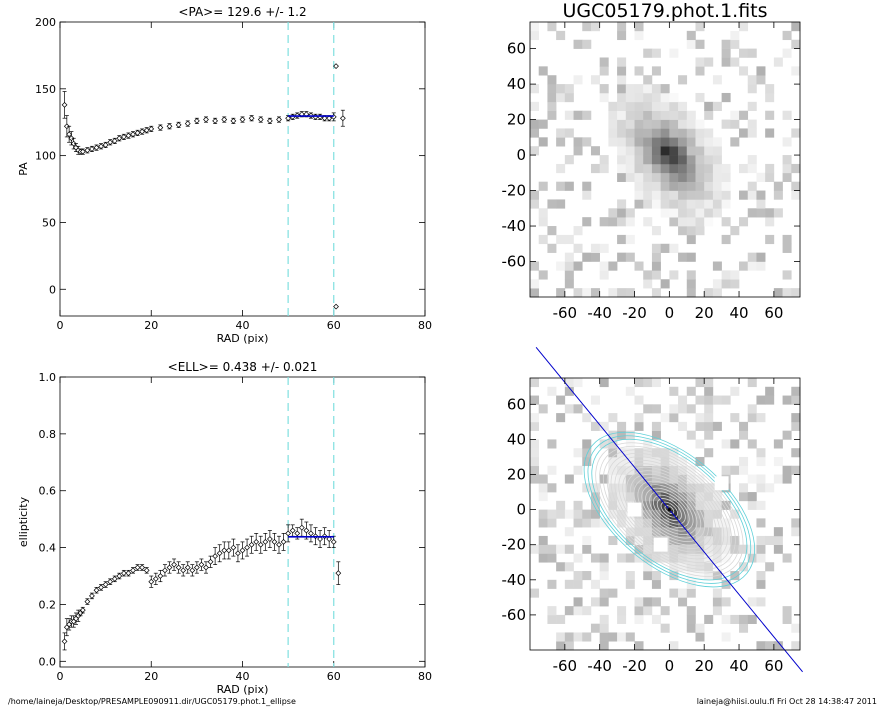  I want to click on image-pixels, so click(665, 160).